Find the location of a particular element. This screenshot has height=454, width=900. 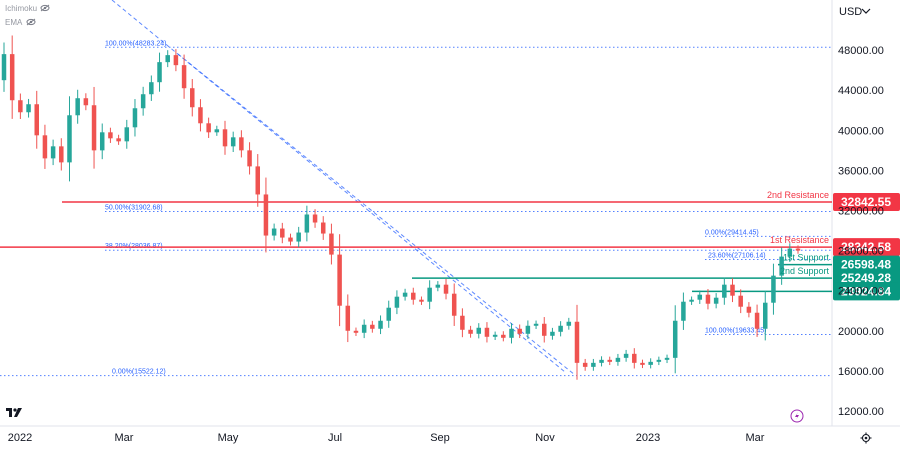

currency-label: USD is located at coordinates (850, 12).